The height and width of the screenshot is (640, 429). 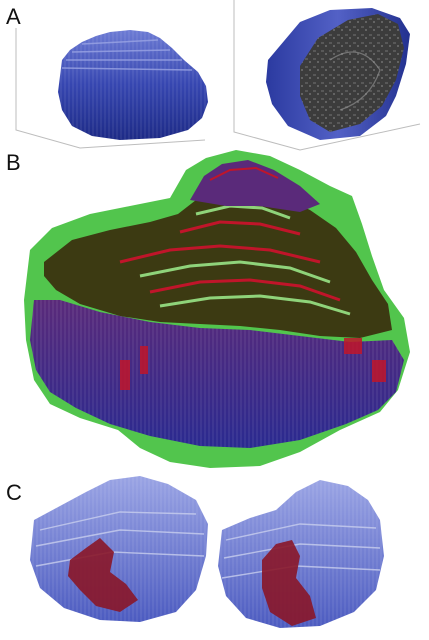 I want to click on panel-label-c: C, so click(x=14, y=492).